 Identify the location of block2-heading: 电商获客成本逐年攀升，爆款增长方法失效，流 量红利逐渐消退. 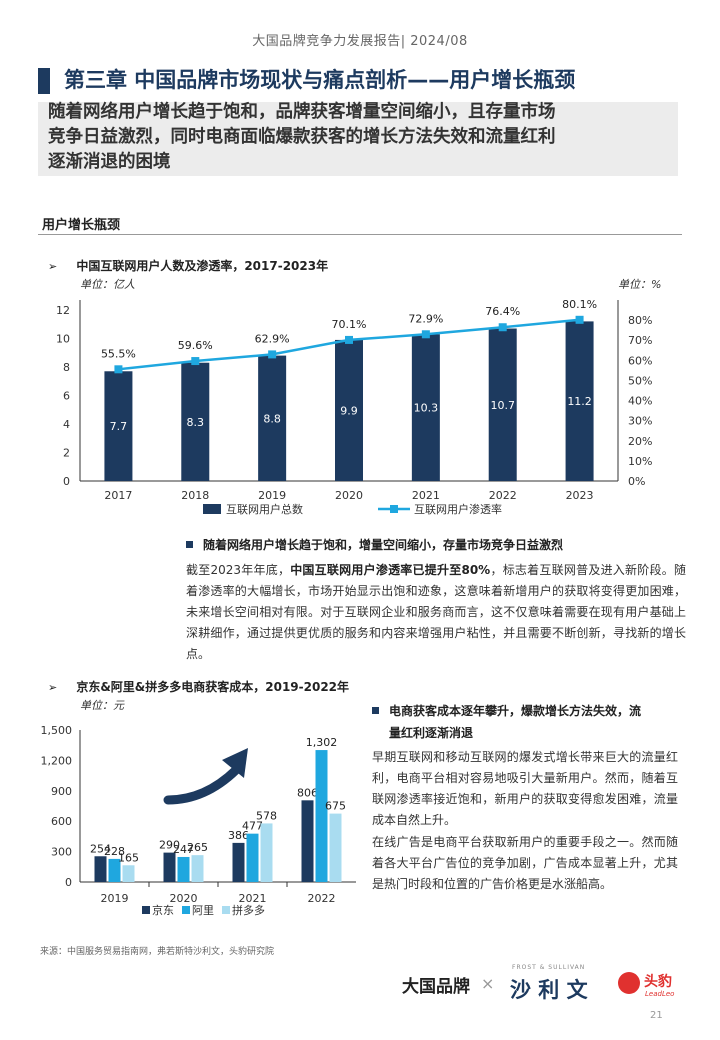
(525, 722).